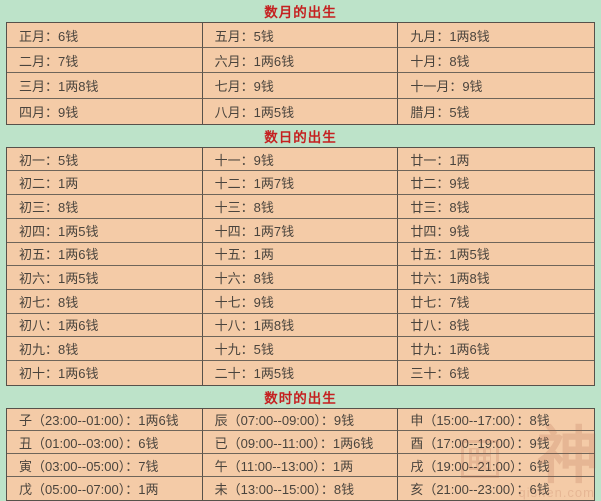  I want to click on table-cell: 初六：1两5钱, so click(105, 278).